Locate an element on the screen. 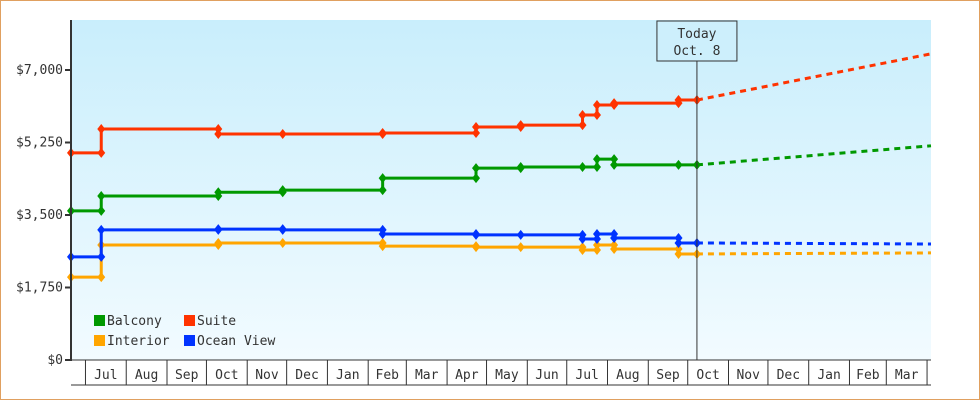  today-box is located at coordinates (697, 41).